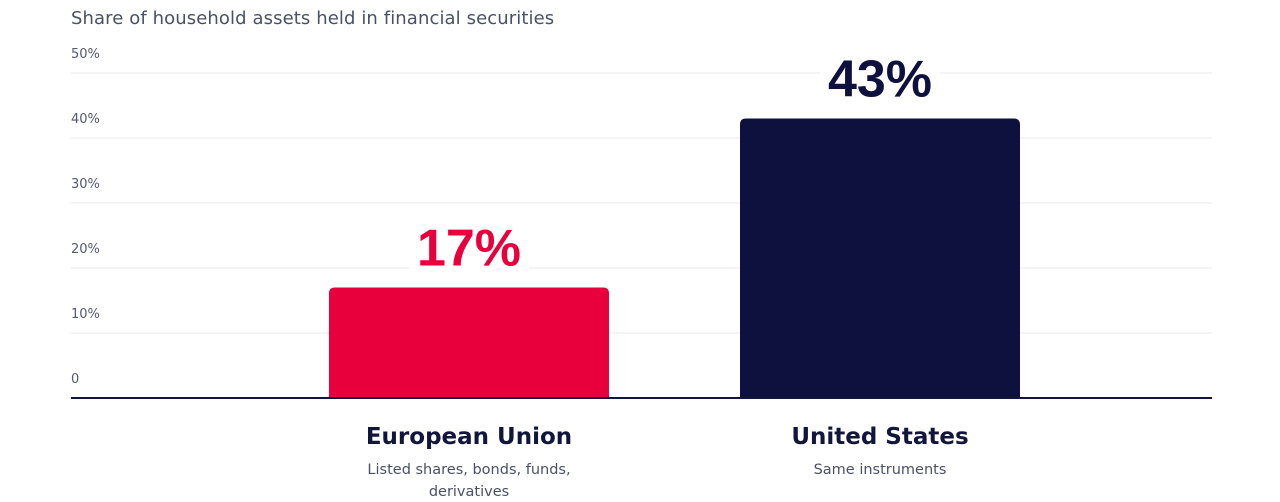  Describe the element at coordinates (85, 249) in the screenshot. I see `y-tick-label: 20%` at that location.